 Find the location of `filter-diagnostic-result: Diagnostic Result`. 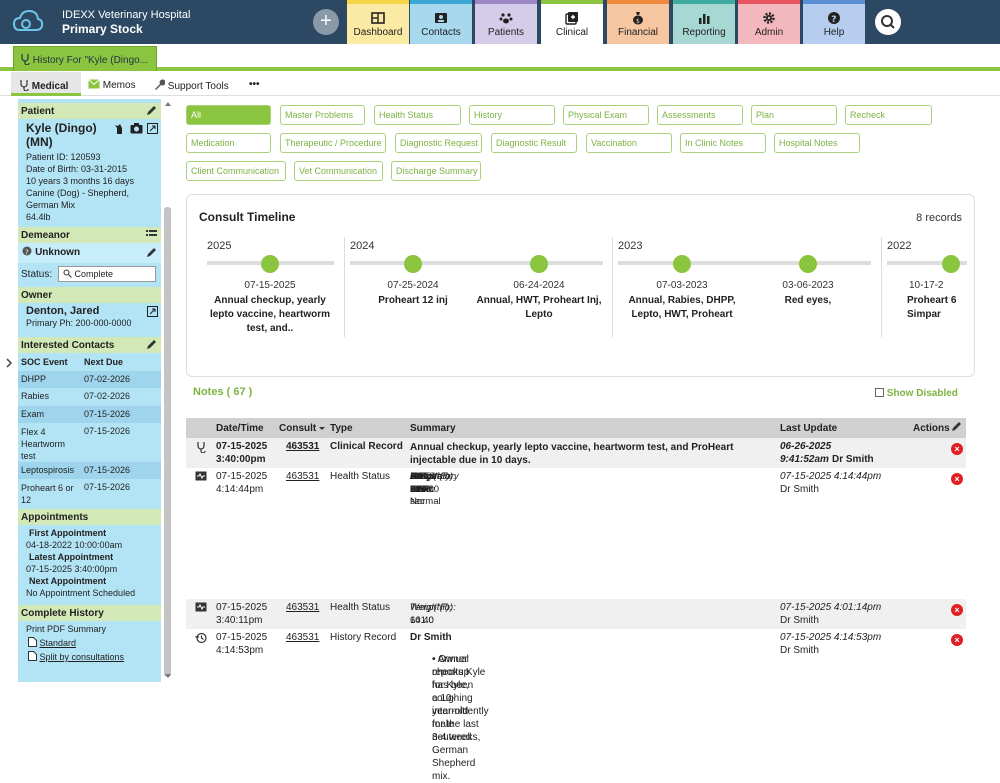

filter-diagnostic-result: Diagnostic Result is located at coordinates (534, 143).